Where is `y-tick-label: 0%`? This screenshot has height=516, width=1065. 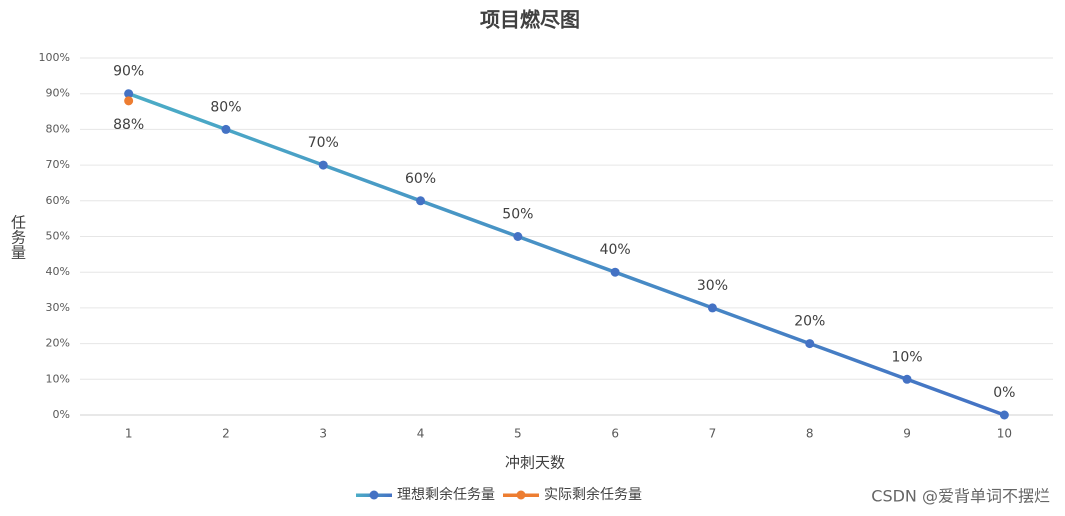 y-tick-label: 0% is located at coordinates (61, 414).